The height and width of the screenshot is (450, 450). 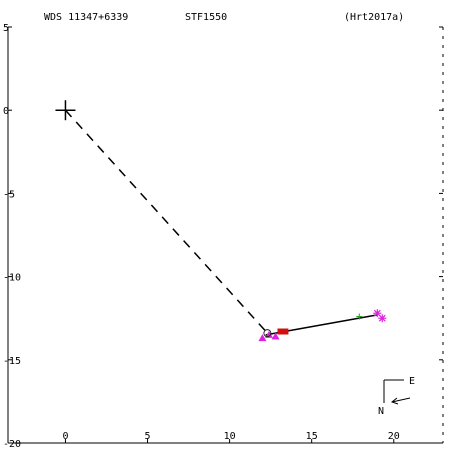 What do you see at coordinates (9, 194) in the screenshot?
I see `y-tick-label: -5` at bounding box center [9, 194].